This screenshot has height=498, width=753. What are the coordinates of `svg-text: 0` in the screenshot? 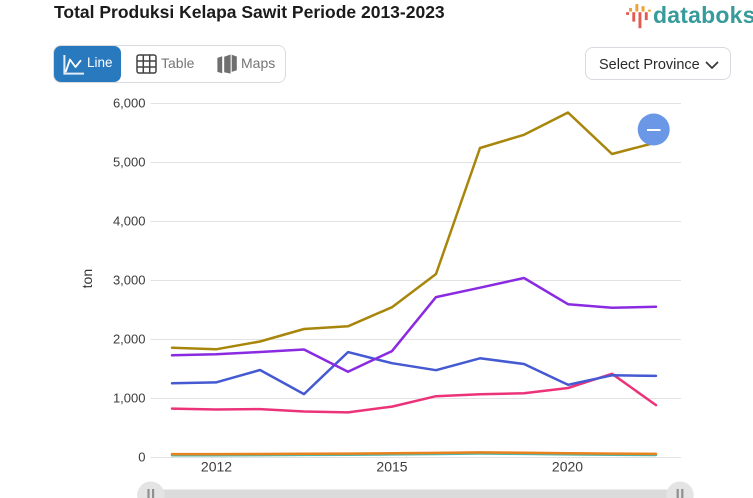 It's located at (141, 457).